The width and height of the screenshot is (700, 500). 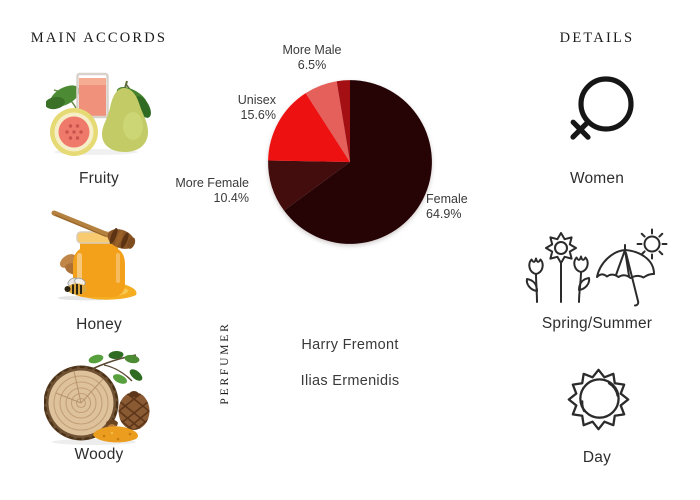 I want to click on pie-callout-more-female: More Female 10.4%, so click(x=197, y=191).